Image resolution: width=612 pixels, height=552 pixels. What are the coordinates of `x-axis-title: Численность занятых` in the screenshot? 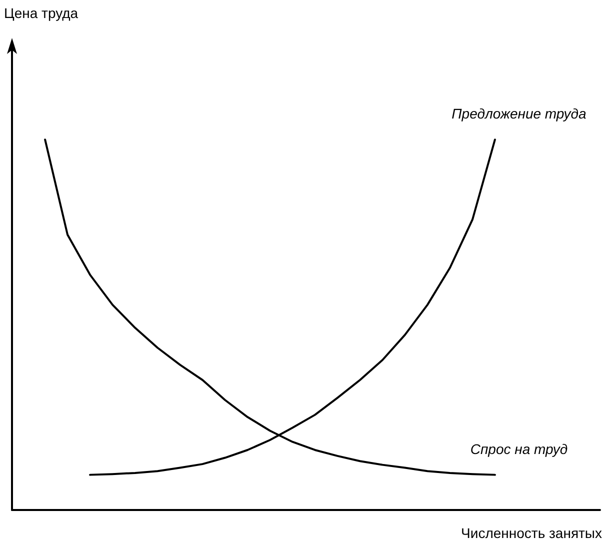 It's located at (531, 533).